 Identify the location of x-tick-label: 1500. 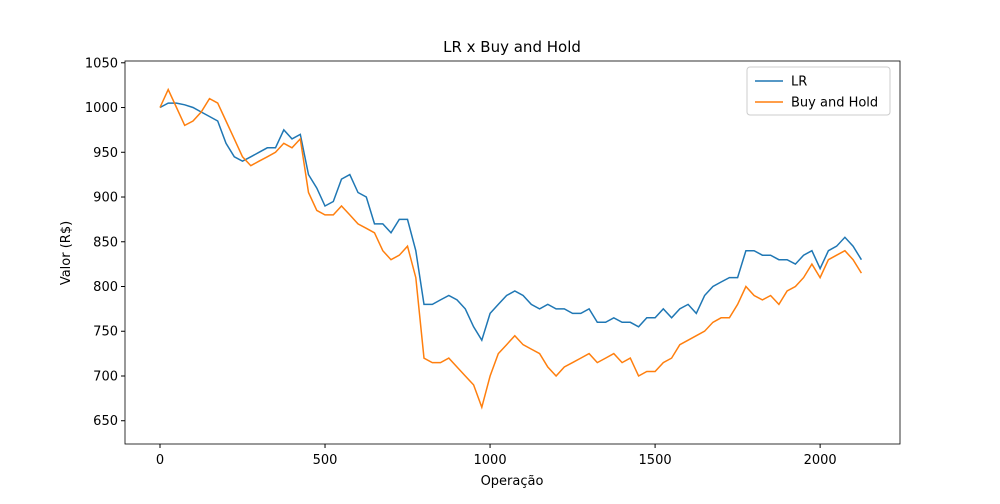
(655, 460).